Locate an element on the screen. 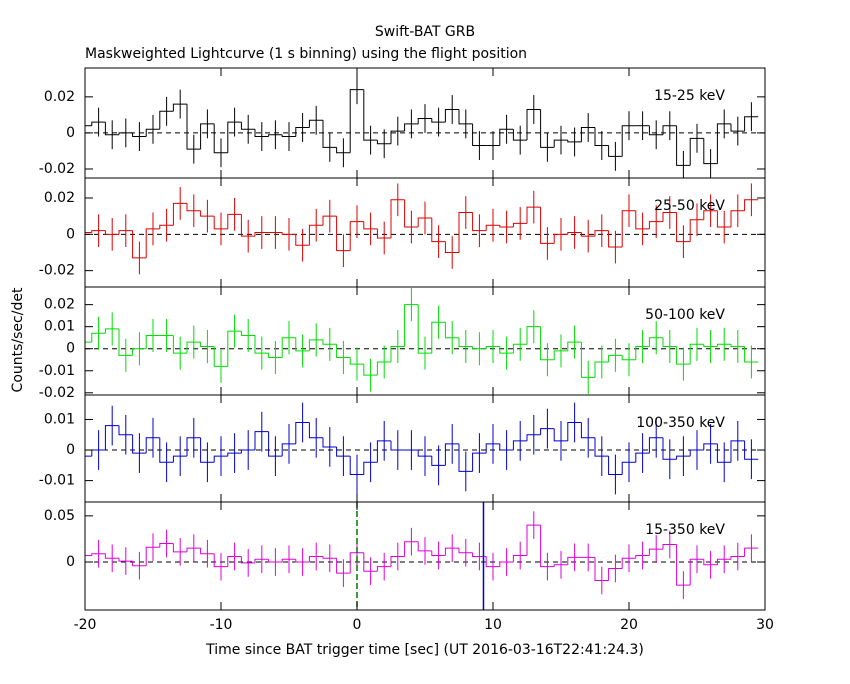 Image resolution: width=850 pixels, height=684 pixels. y-tick-label: 0 is located at coordinates (70, 450).